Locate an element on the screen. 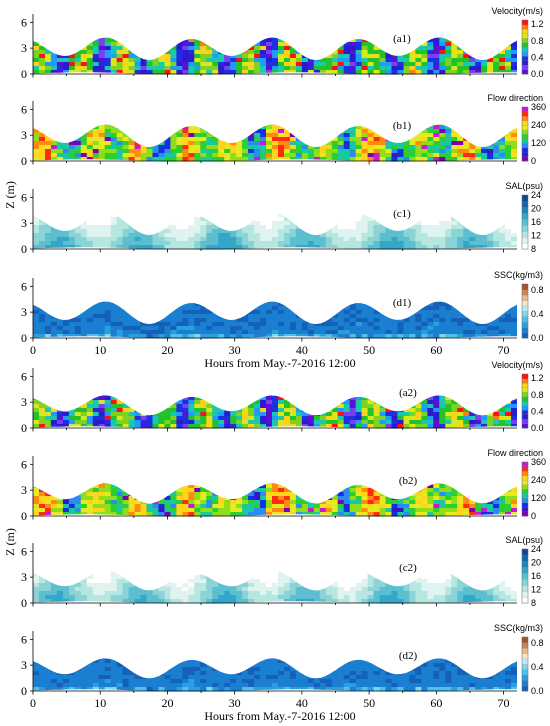 This screenshot has width=550, height=726. colorbar-a1 is located at coordinates (525, 47).